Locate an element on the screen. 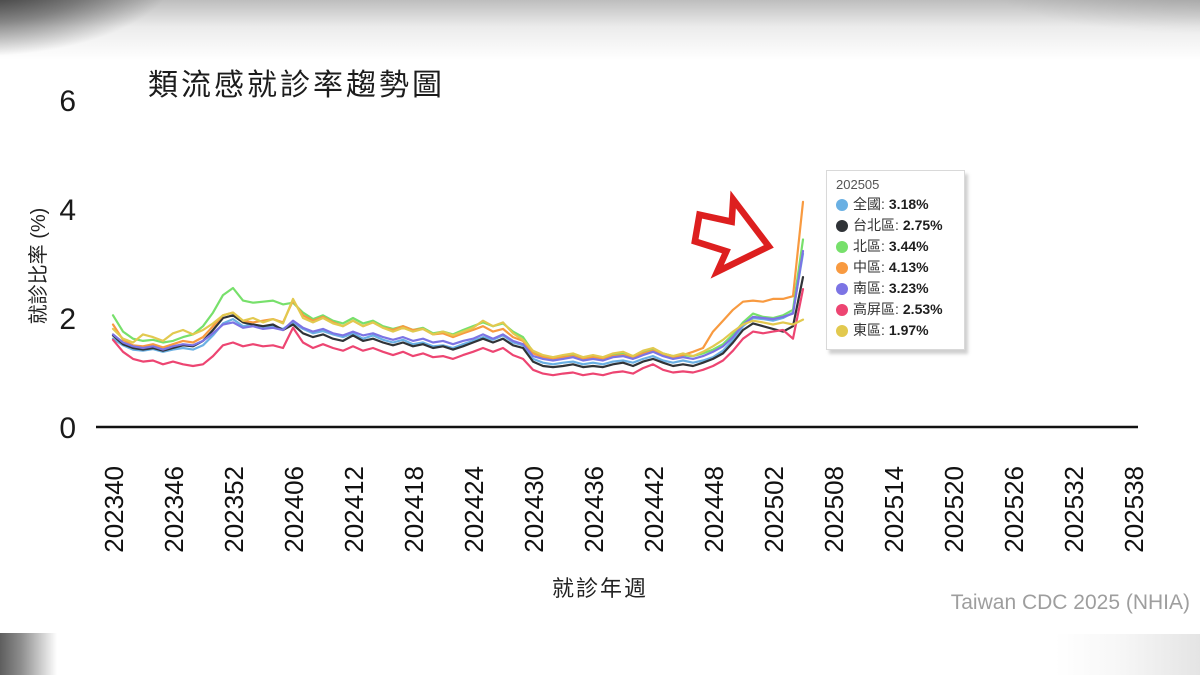 This screenshot has width=1200, height=675. series-line-taipei is located at coordinates (458, 322).